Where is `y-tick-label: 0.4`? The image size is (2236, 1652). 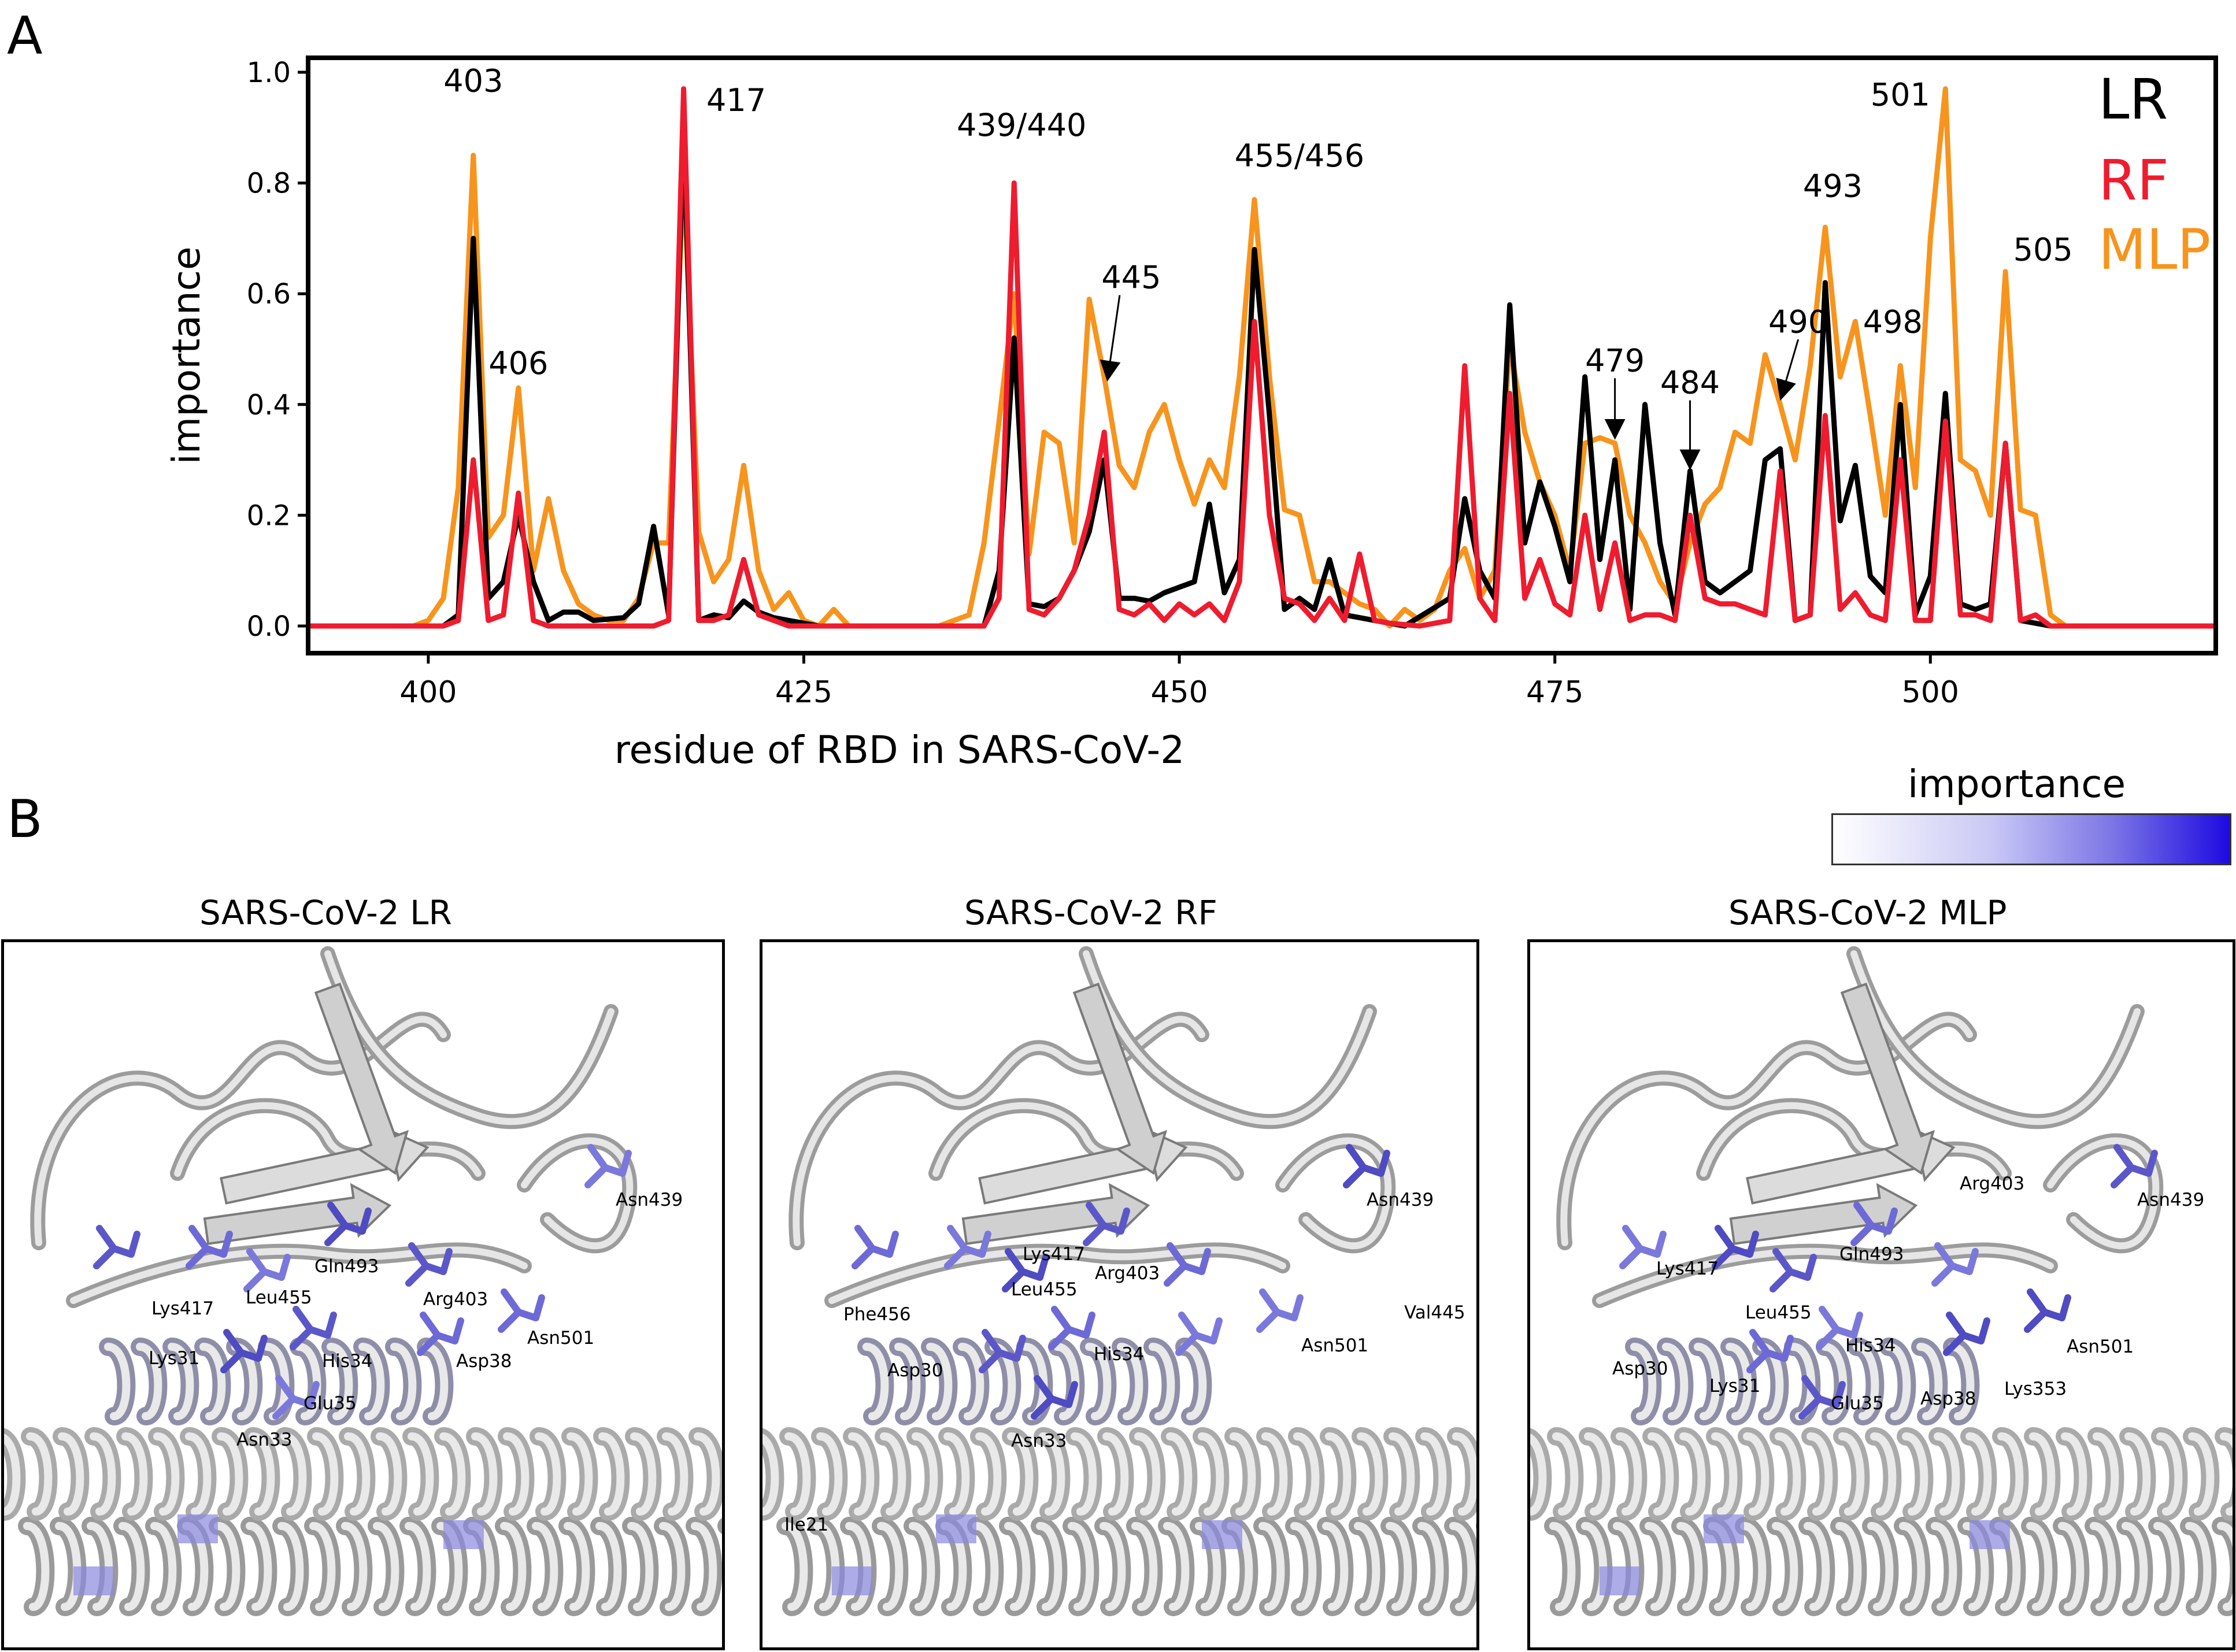
y-tick-label: 0.4 is located at coordinates (269, 405).